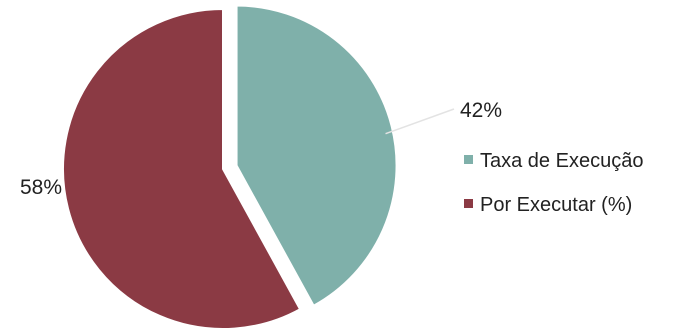  I want to click on data-label-taxa-de-execucao: 42%, so click(481, 110).